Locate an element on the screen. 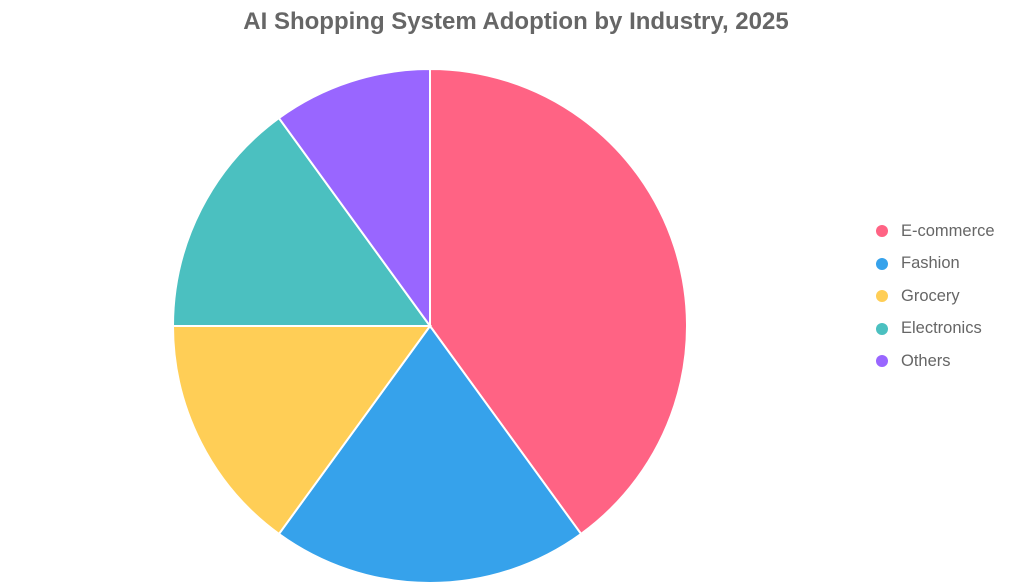  legend-item: Others is located at coordinates (935, 361).